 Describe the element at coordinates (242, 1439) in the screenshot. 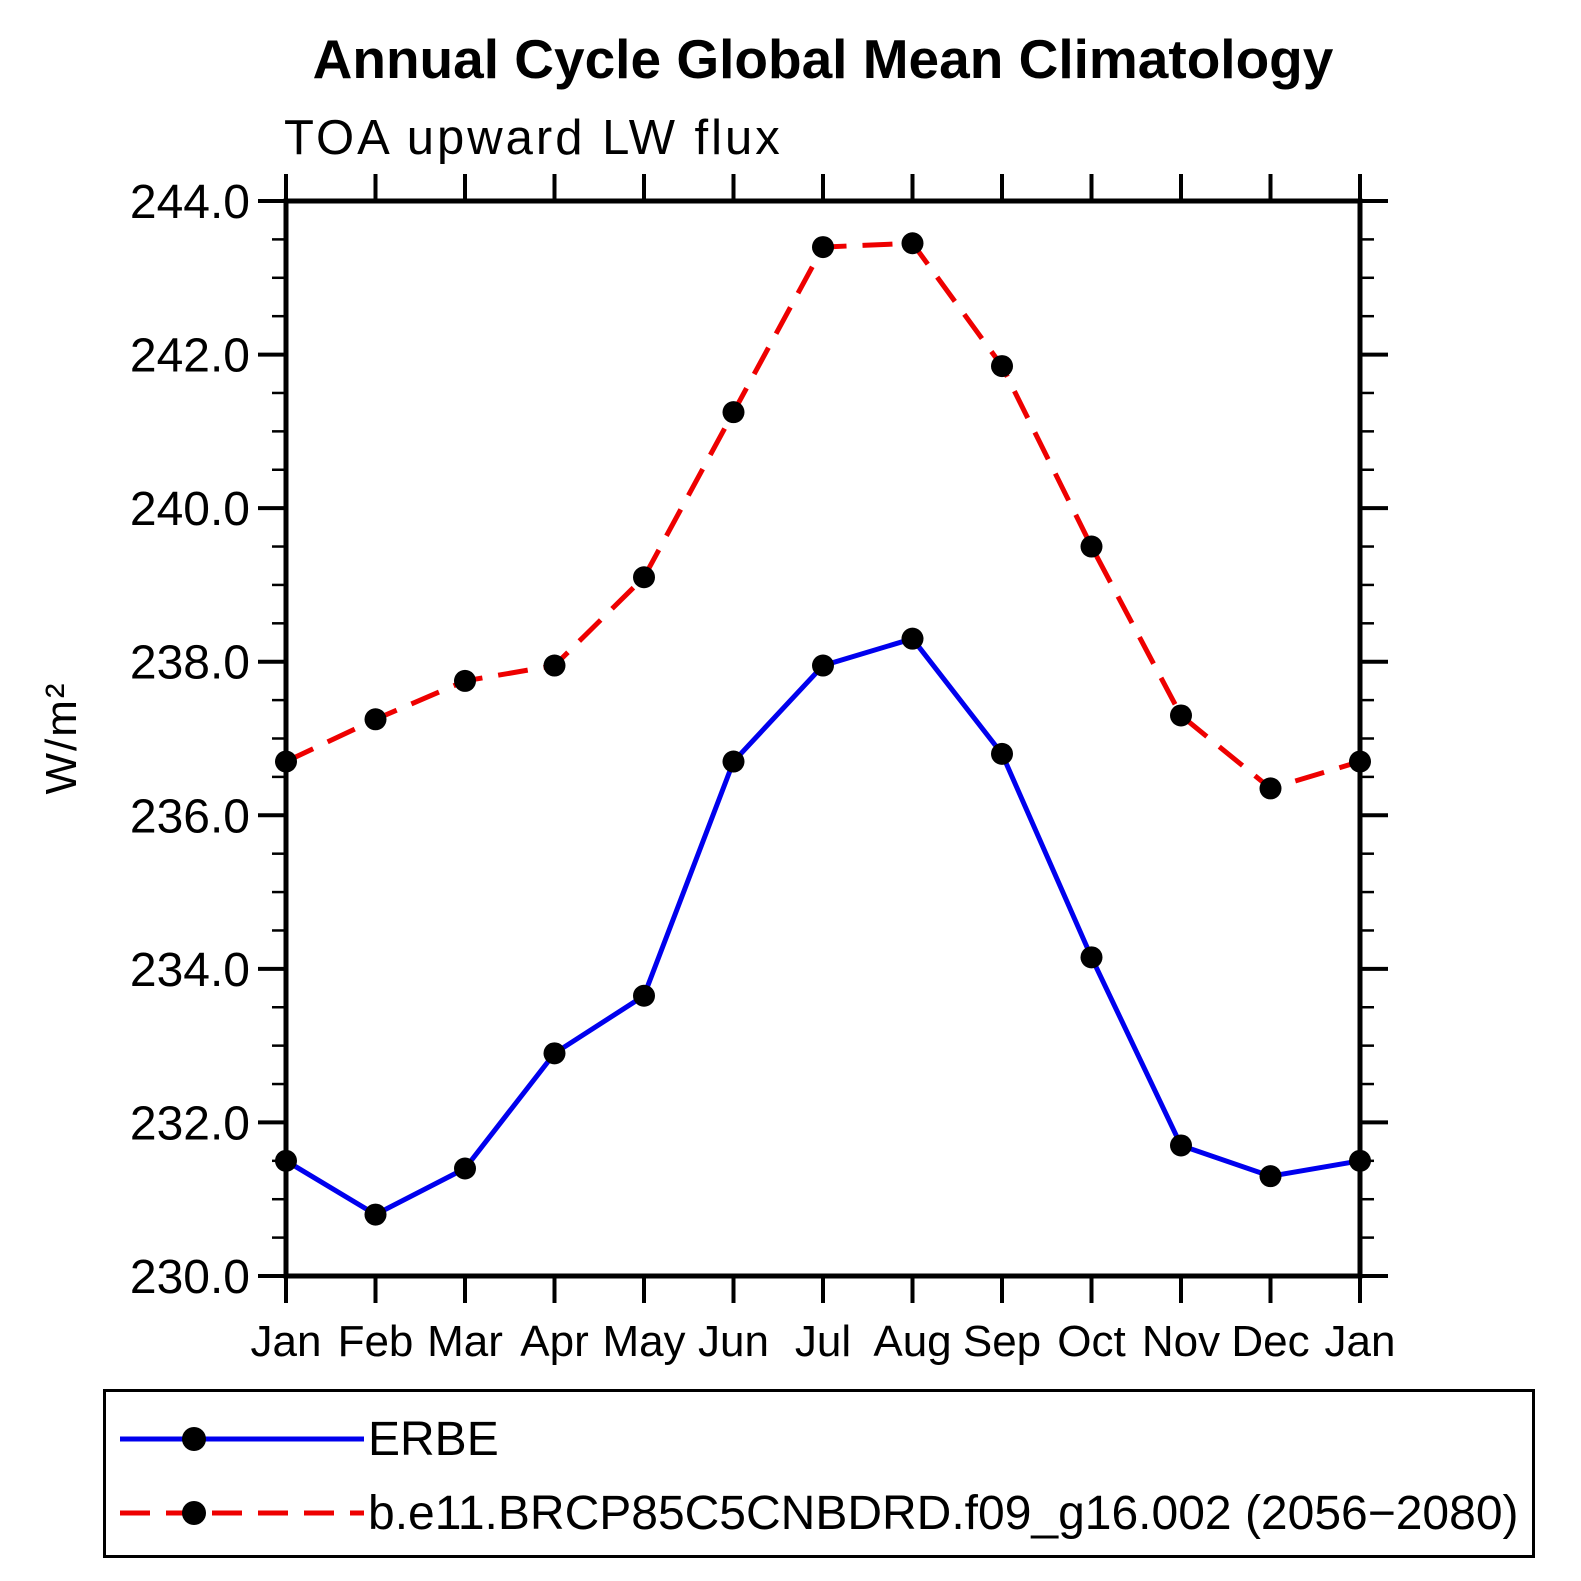

I see `legend-line-erbe-icon` at that location.